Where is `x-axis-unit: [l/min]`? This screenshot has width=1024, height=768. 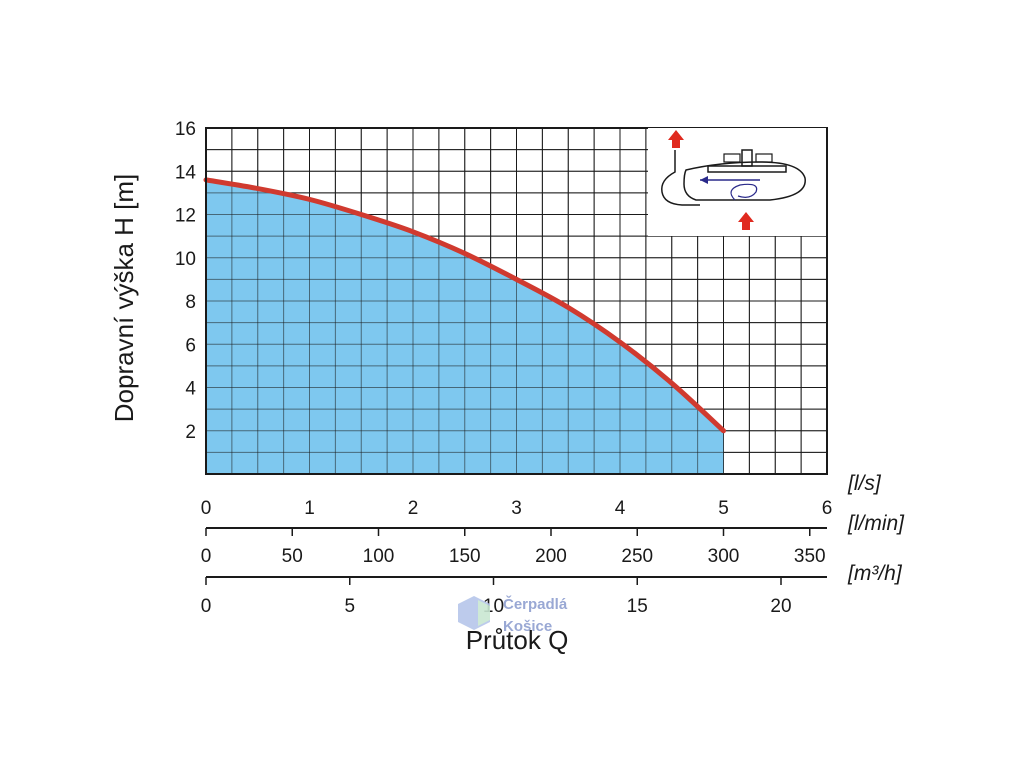 x-axis-unit: [l/min] is located at coordinates (876, 523).